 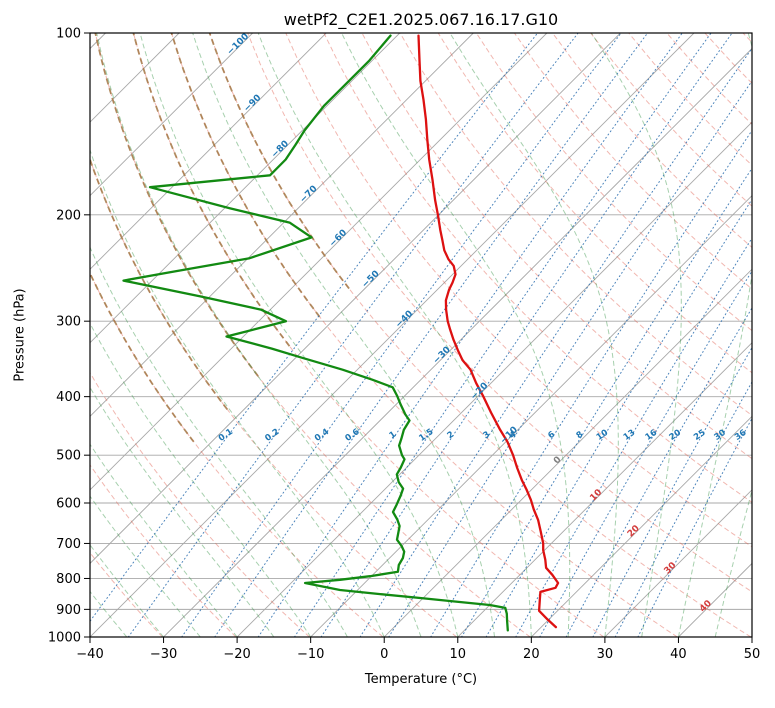 I want to click on y-tick-label: 500, so click(x=68, y=456).